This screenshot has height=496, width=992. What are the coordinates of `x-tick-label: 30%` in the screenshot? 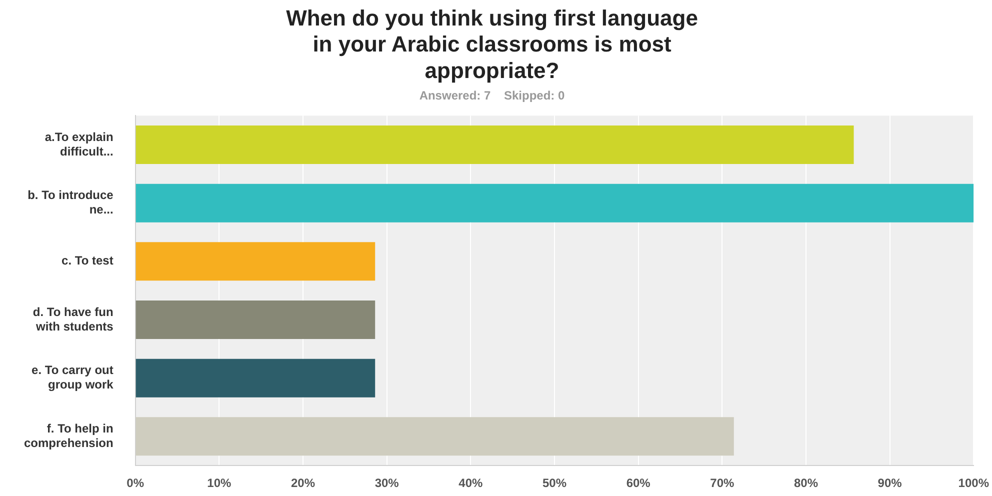 It's located at (387, 483).